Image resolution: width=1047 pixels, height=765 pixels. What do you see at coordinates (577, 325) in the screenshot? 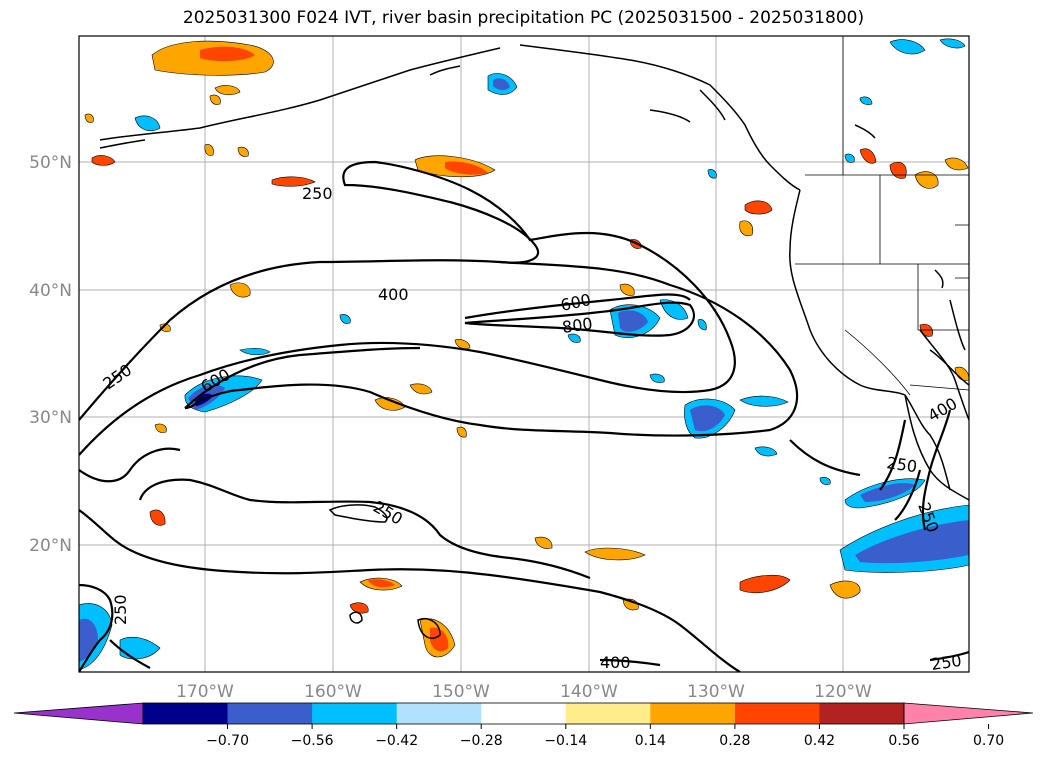
I see `contour-label: 800` at bounding box center [577, 325].